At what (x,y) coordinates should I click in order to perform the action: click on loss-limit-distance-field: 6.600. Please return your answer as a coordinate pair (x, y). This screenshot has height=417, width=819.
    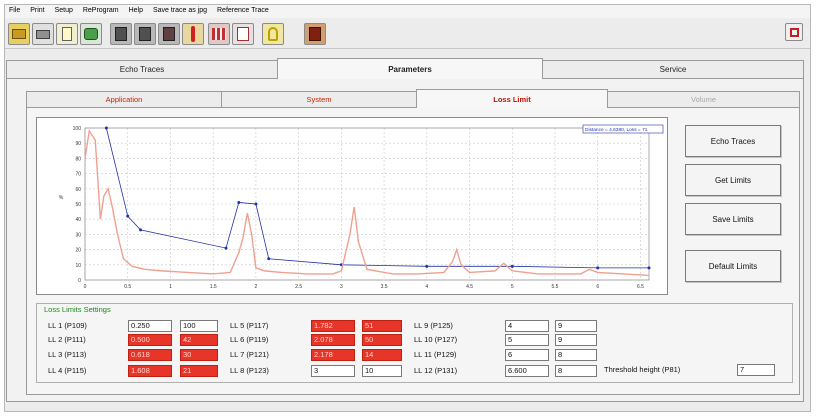
    Looking at the image, I should click on (527, 371).